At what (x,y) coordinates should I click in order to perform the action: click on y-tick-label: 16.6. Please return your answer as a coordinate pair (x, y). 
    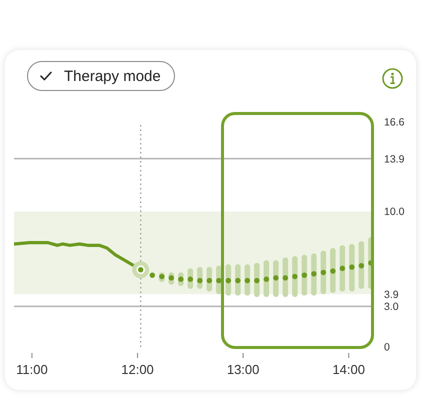
    Looking at the image, I should click on (394, 122).